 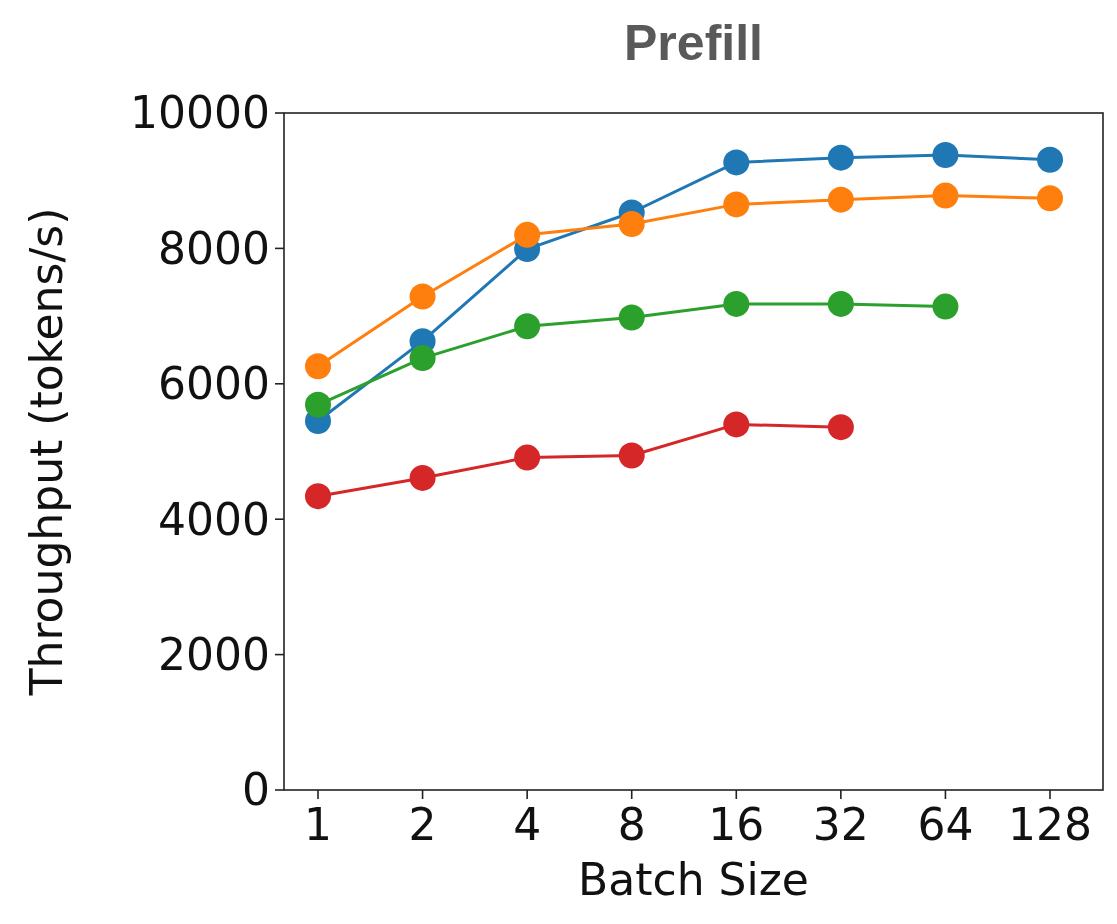 What do you see at coordinates (214, 654) in the screenshot?
I see `y-tick-label: 2000` at bounding box center [214, 654].